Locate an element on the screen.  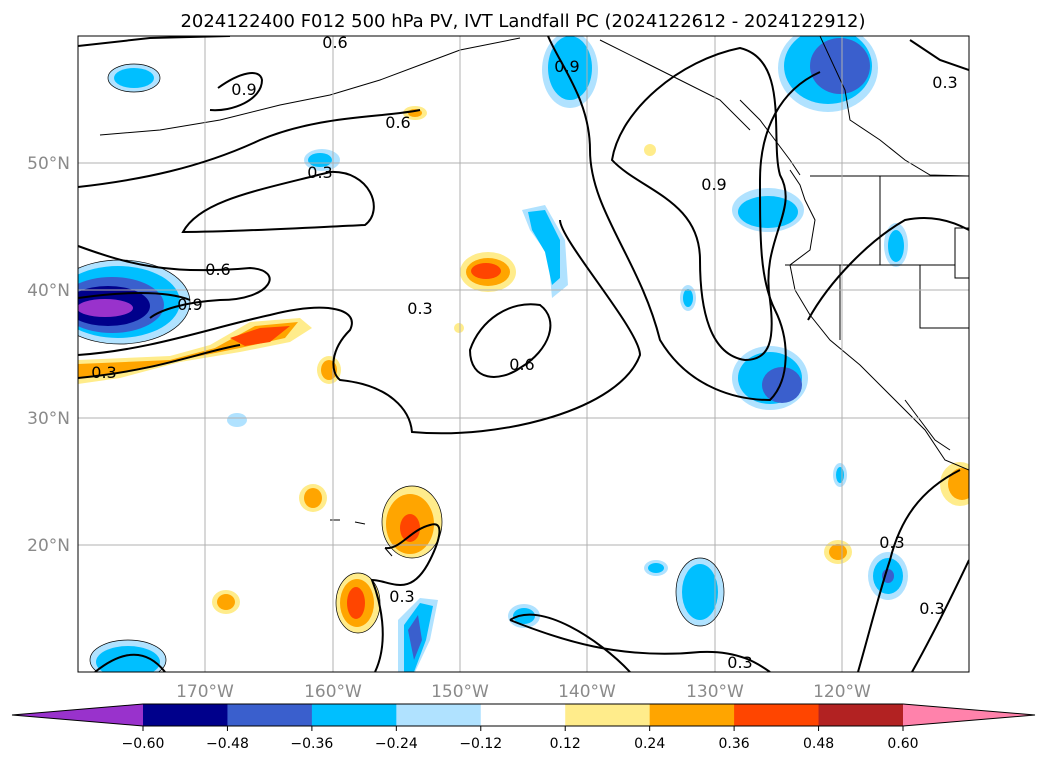
colorbar-tick-label: −0.24 is located at coordinates (396, 744).